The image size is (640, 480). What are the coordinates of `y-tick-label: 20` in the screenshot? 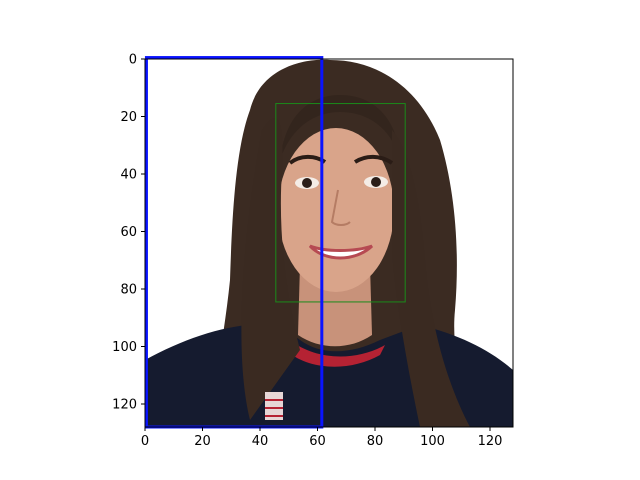 It's located at (128, 117).